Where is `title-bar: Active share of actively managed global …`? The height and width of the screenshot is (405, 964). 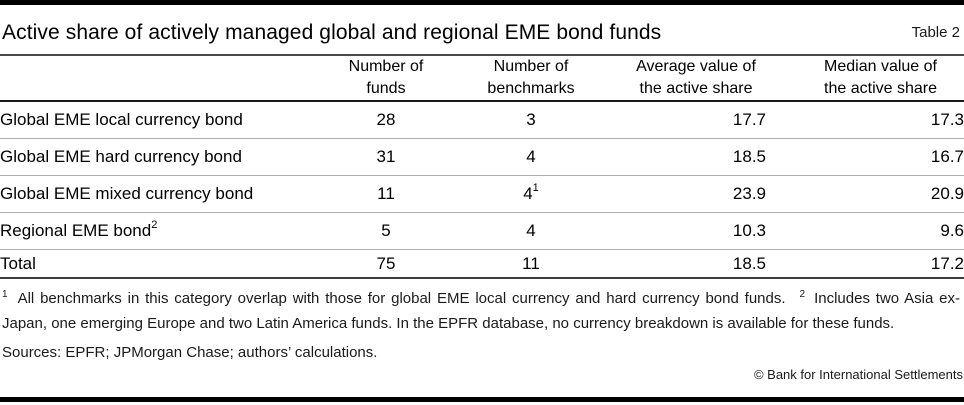
title-bar: Active share of actively managed global … is located at coordinates (482, 30).